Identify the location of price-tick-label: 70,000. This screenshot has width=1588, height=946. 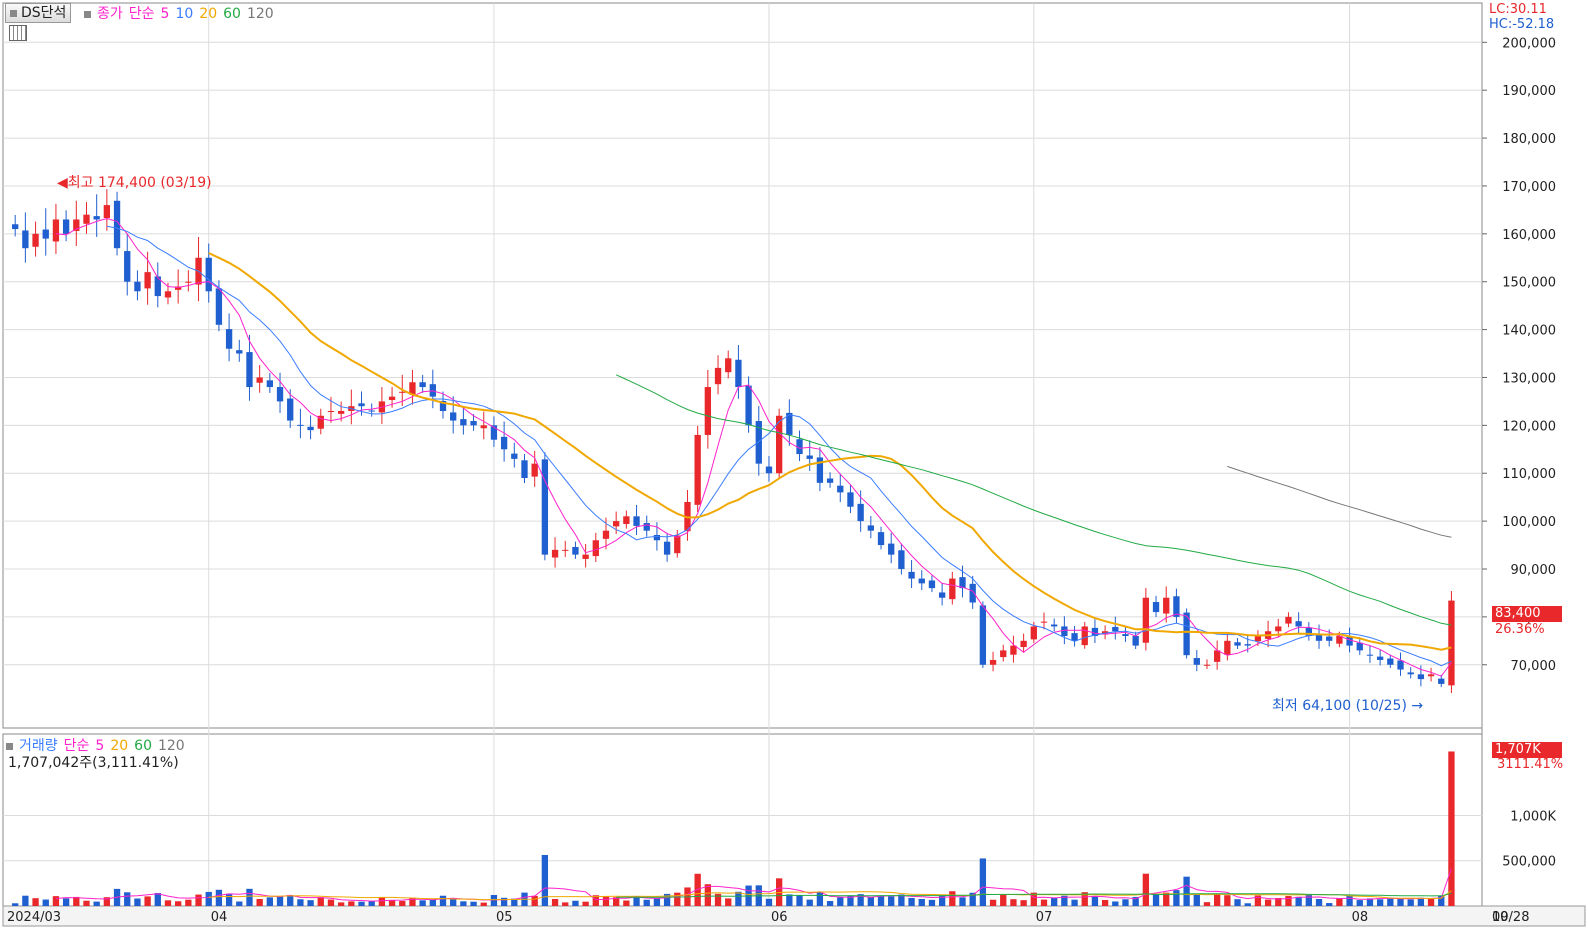
(1534, 666).